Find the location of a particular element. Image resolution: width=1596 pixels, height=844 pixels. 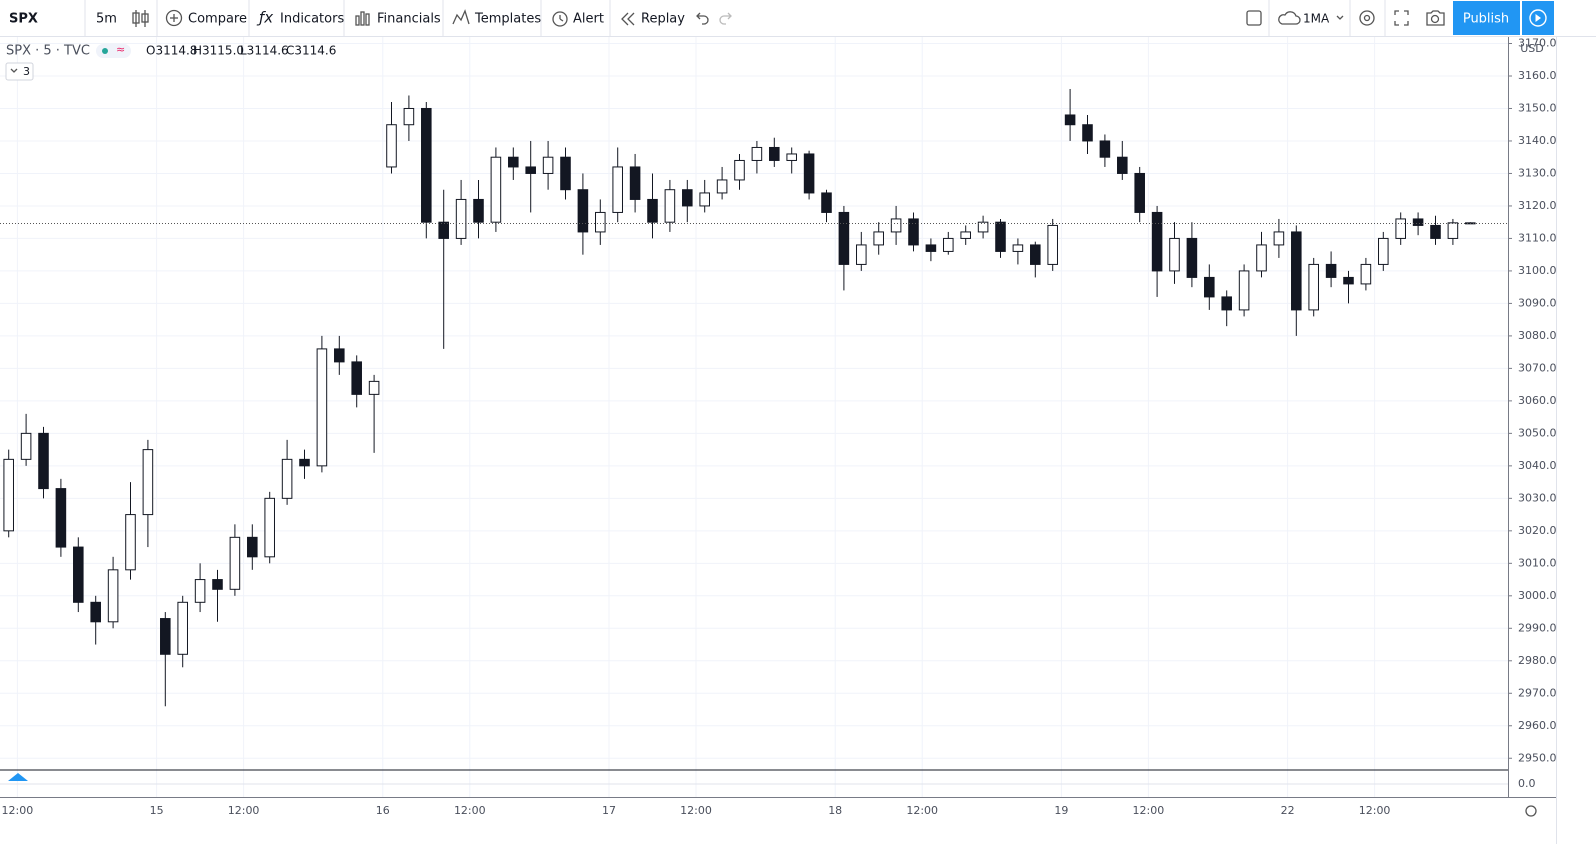

layout-icon is located at coordinates (1254, 18).